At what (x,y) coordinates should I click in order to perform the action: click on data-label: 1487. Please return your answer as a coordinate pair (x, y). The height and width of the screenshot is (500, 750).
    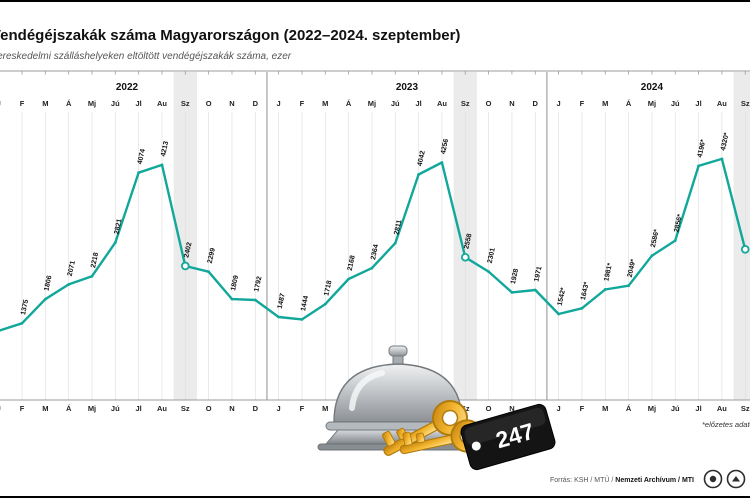
    Looking at the image, I should click on (282, 301).